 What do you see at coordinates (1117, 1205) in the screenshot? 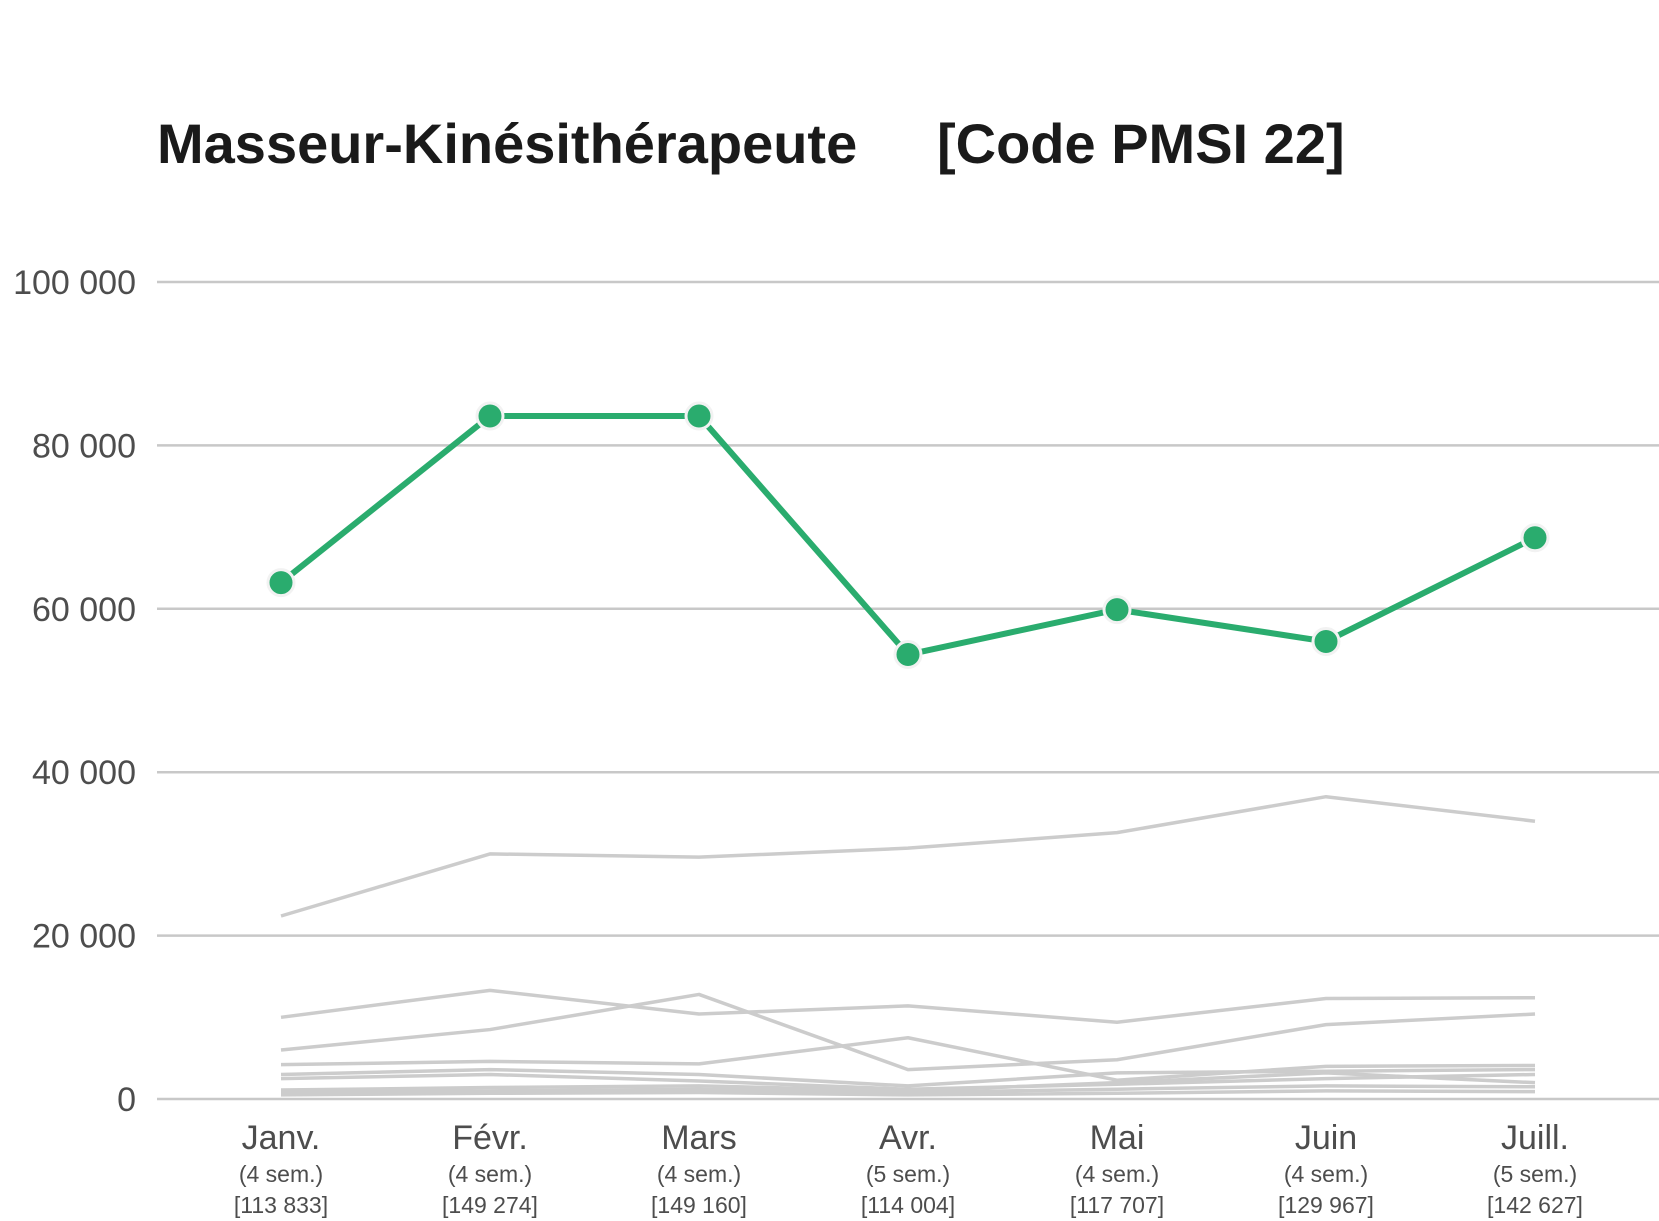
I see `x-tick-total: [117 707]` at bounding box center [1117, 1205].